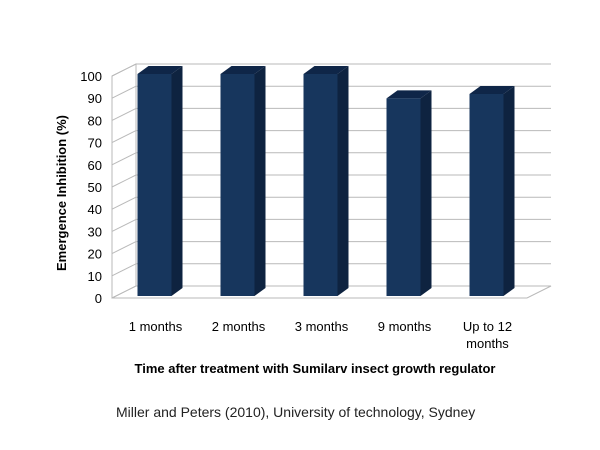 The height and width of the screenshot is (450, 600). What do you see at coordinates (95, 187) in the screenshot?
I see `y-tick-label: 50` at bounding box center [95, 187].